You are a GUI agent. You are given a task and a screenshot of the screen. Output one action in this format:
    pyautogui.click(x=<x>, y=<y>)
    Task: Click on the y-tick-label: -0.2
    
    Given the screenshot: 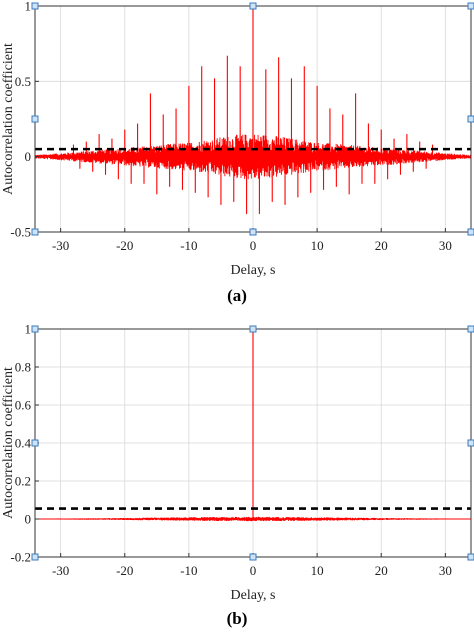 What is the action you would take?
    pyautogui.click(x=20, y=557)
    